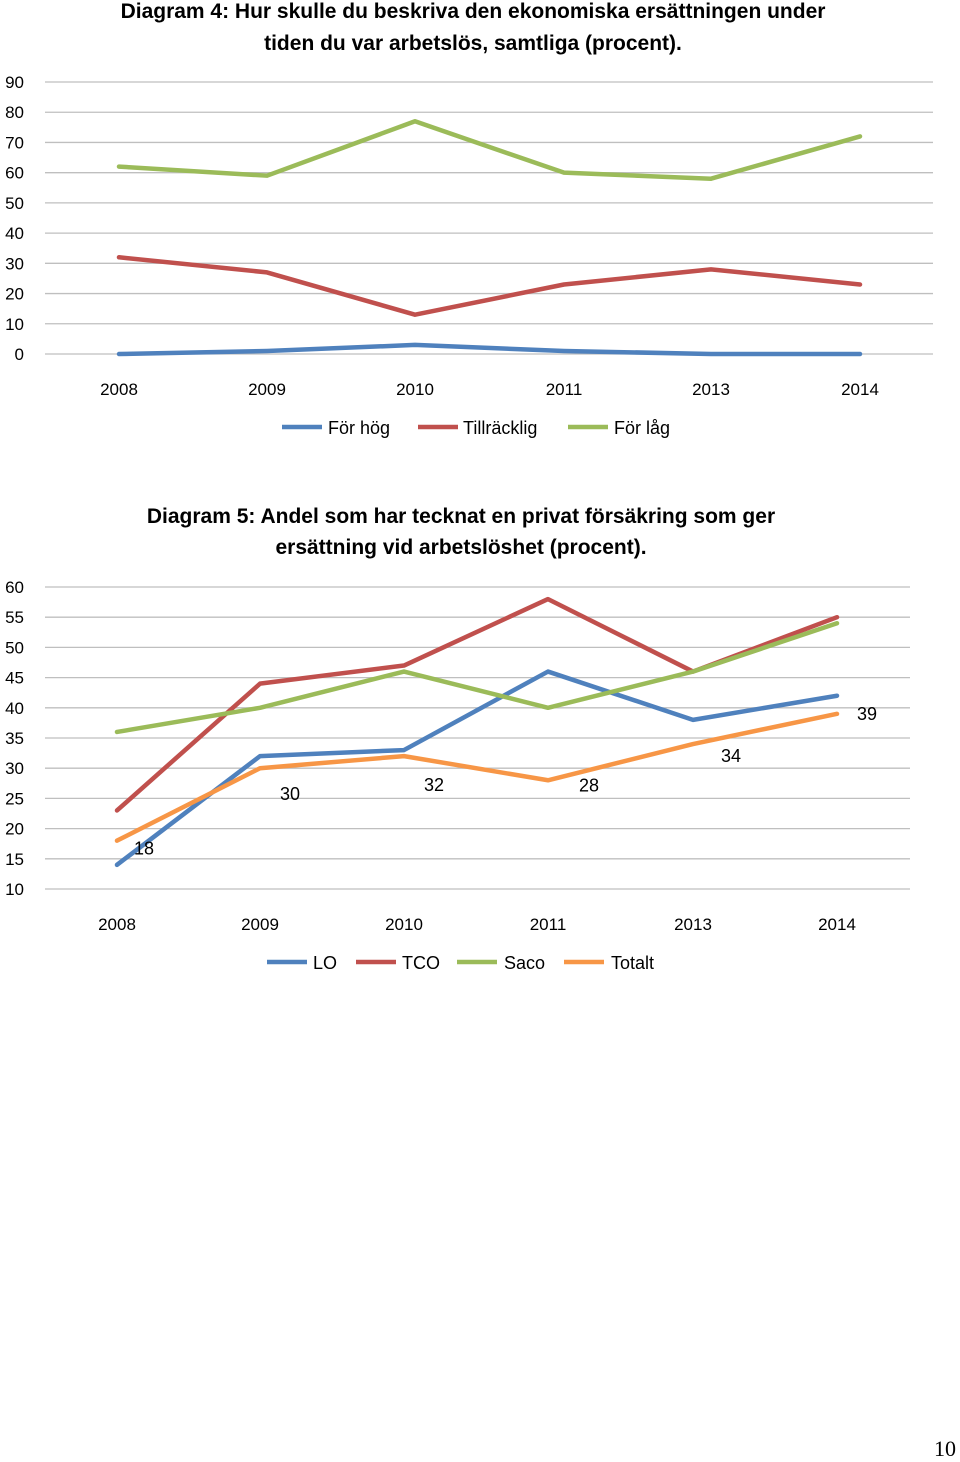 This screenshot has height=1462, width=960. What do you see at coordinates (632, 963) in the screenshot?
I see `legend-label: Totalt` at bounding box center [632, 963].